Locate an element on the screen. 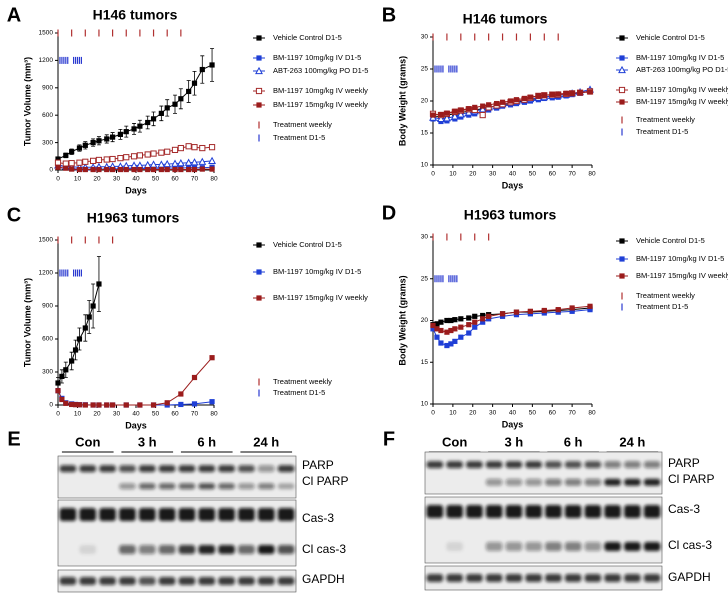 This screenshot has height=601, width=728. x-tick-label: 0 is located at coordinates (58, 179).